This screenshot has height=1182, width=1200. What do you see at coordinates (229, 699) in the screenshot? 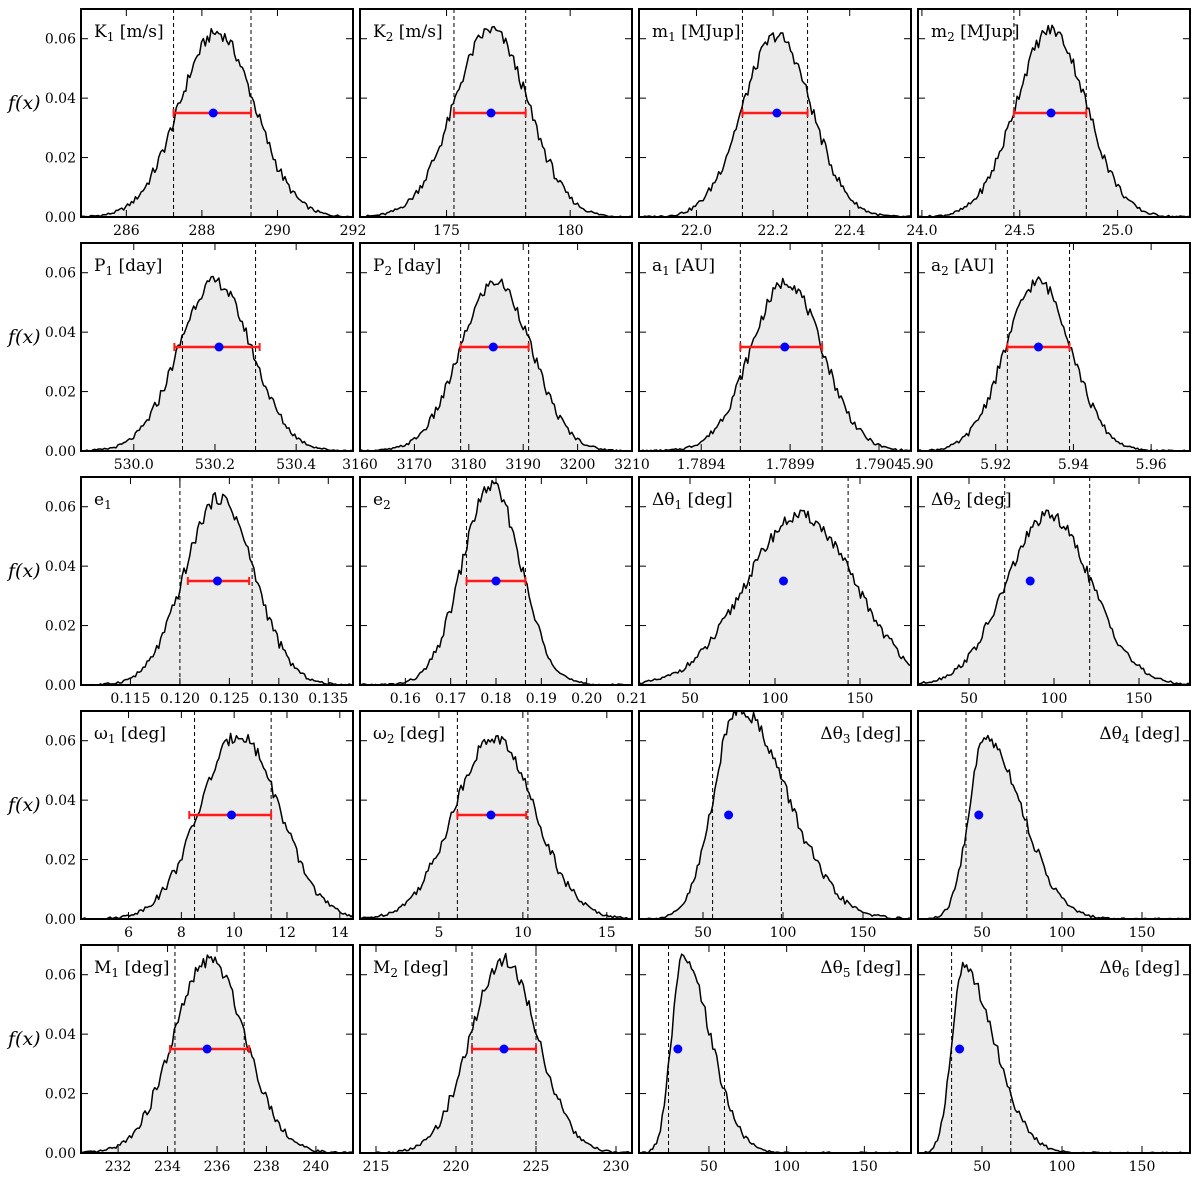
I see `xtick-label: 0.125` at bounding box center [229, 699].